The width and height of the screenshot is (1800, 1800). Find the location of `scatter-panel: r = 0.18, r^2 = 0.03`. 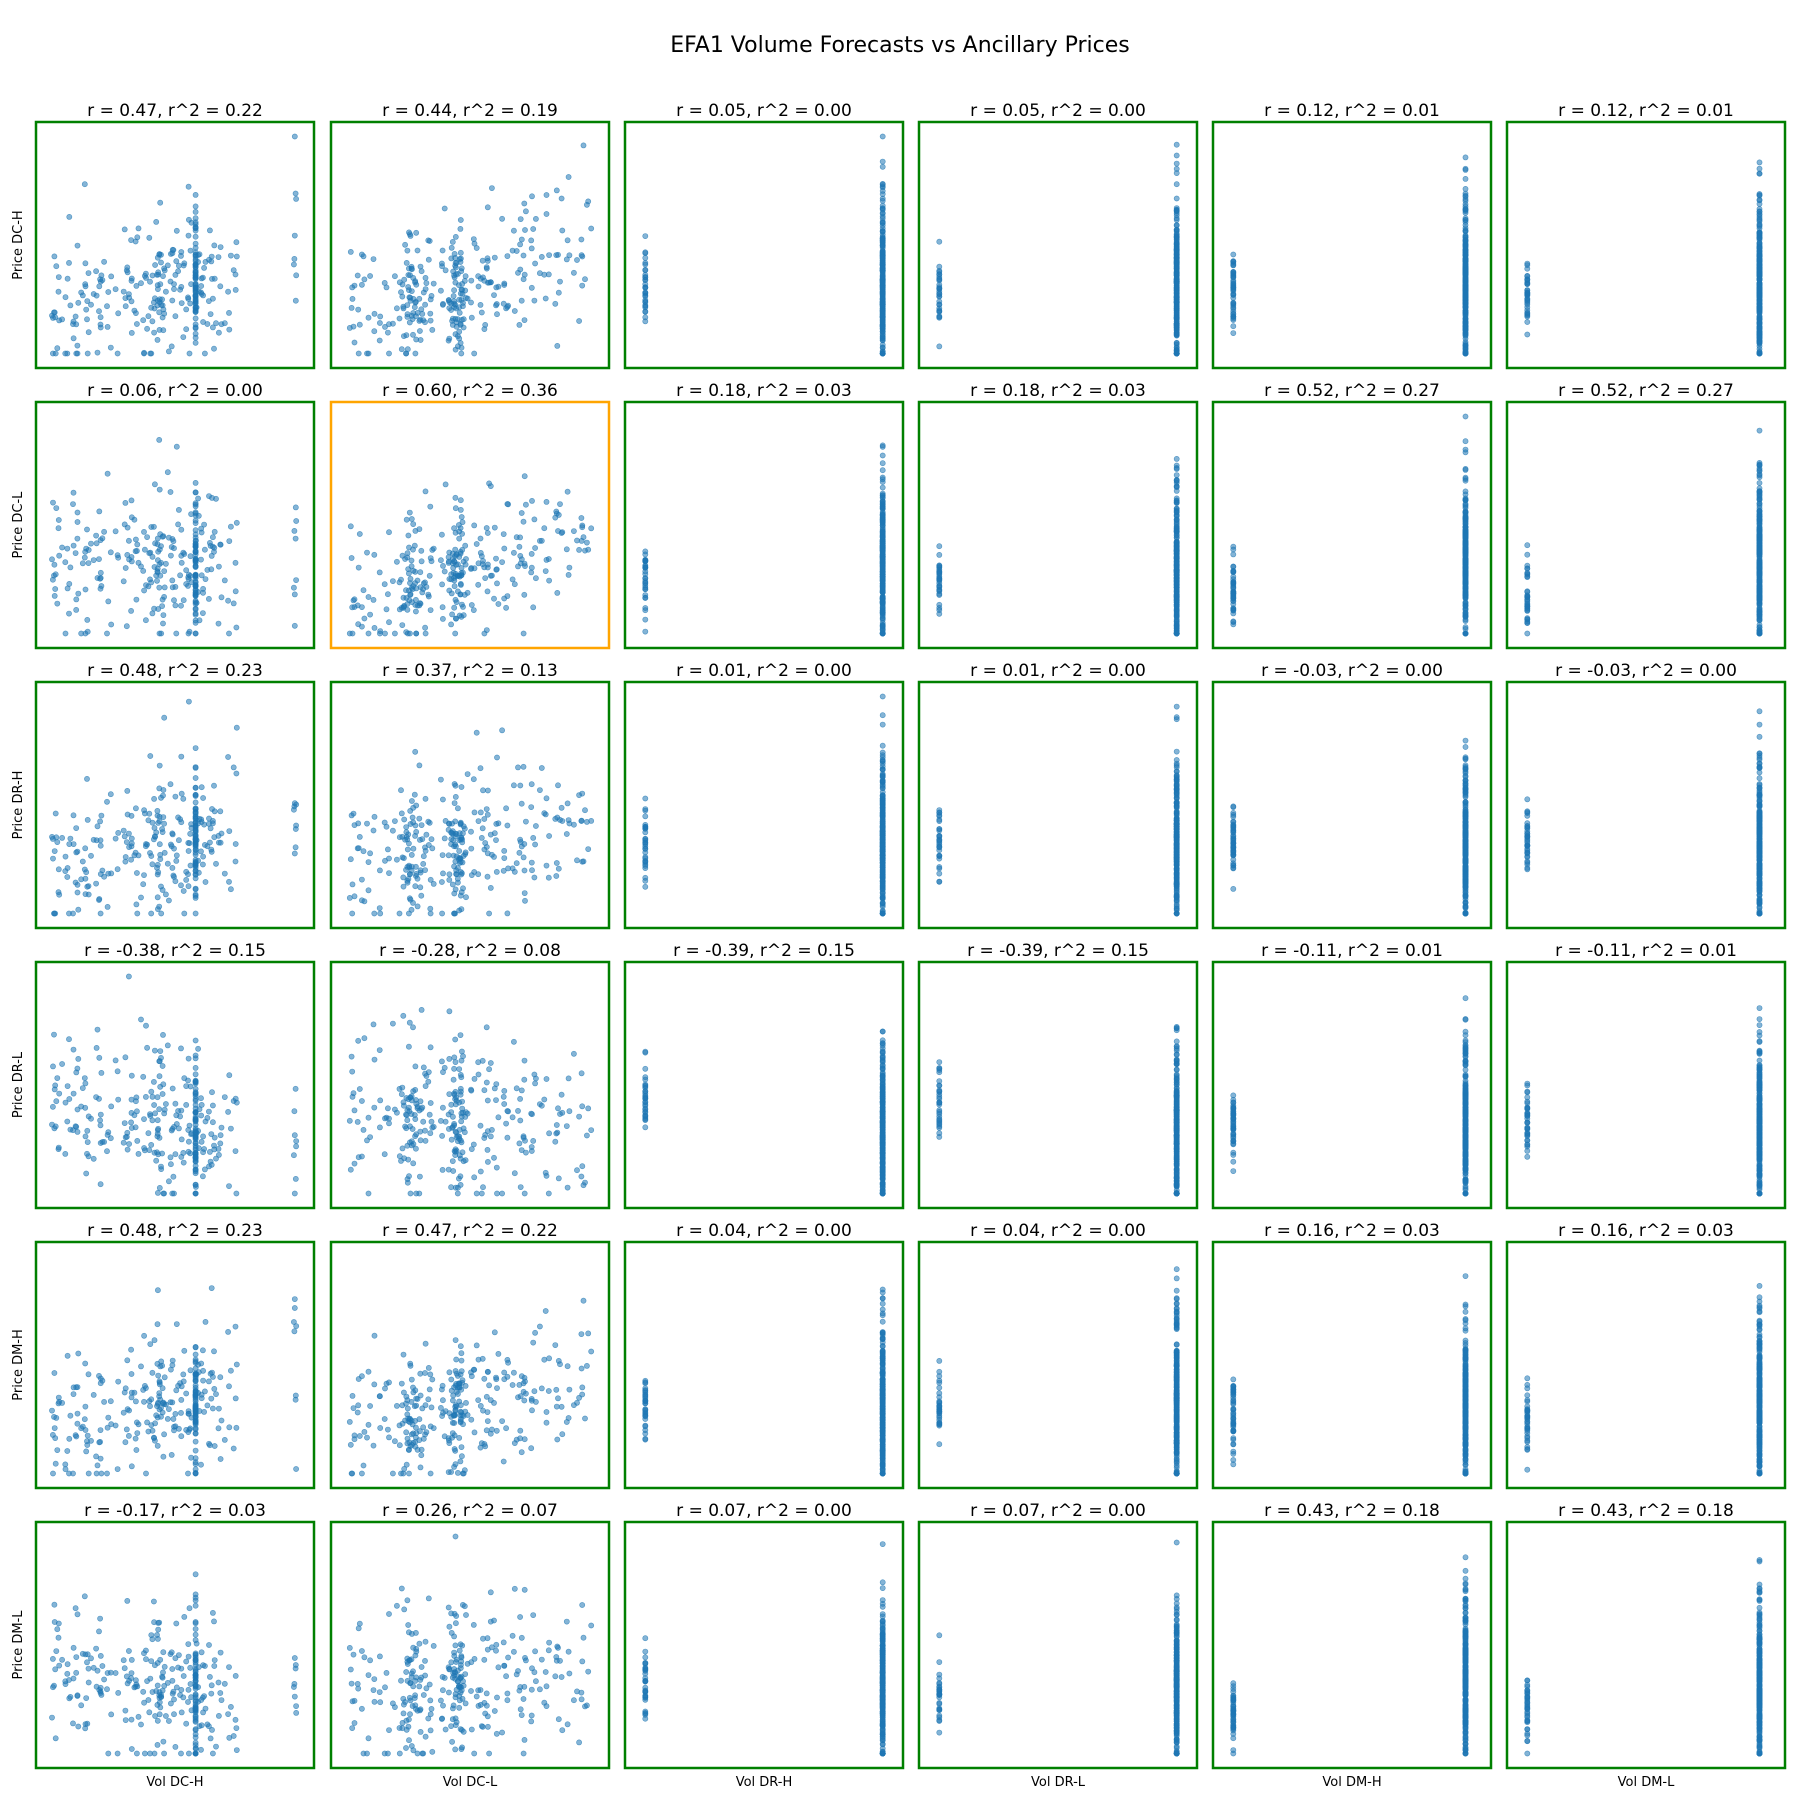

scatter-panel: r = 0.18, r^2 = 0.03 is located at coordinates (764, 515).